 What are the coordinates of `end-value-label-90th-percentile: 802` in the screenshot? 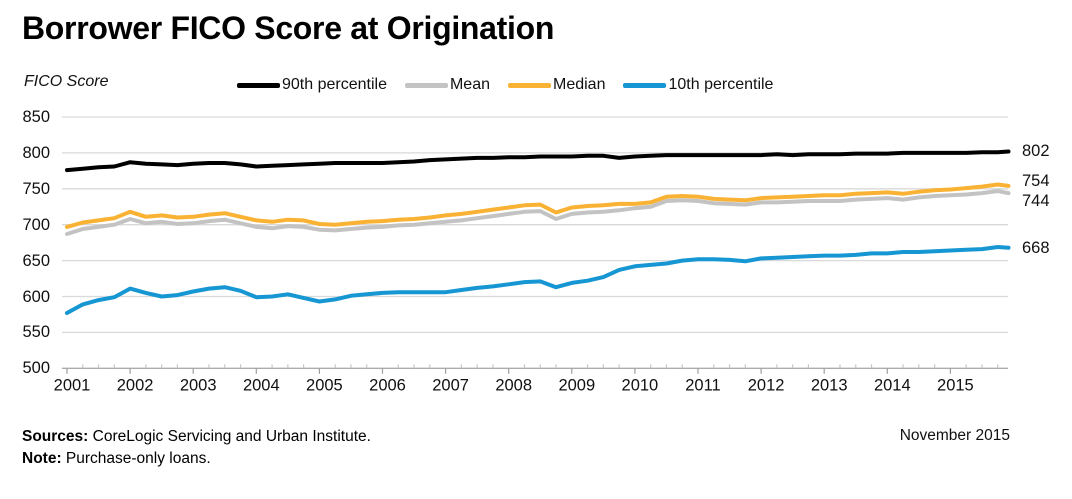 It's located at (1036, 151).